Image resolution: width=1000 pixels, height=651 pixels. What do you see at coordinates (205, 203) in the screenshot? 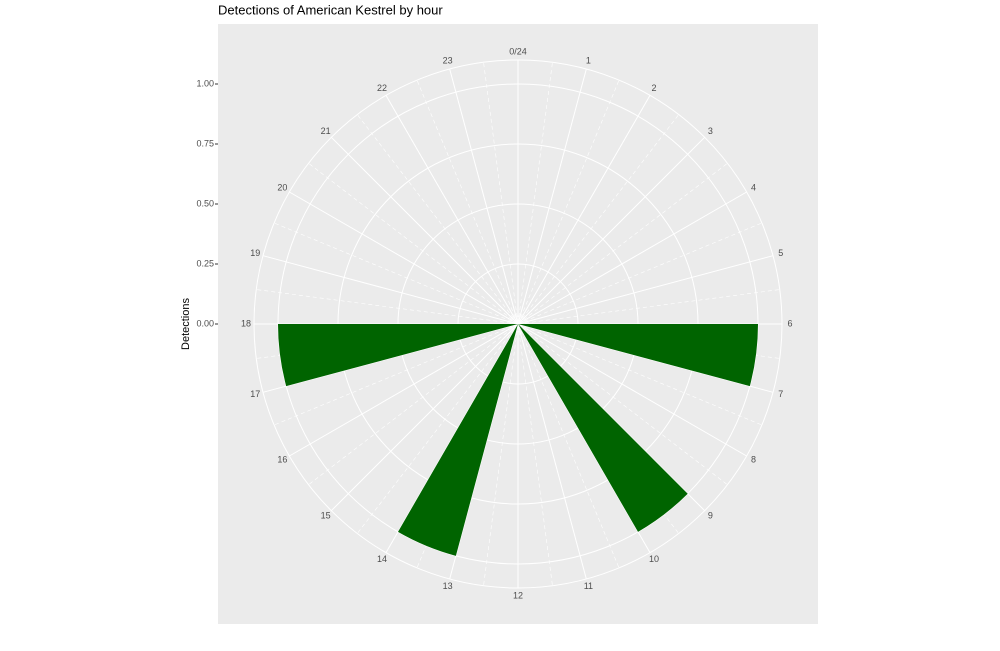
I see `y-tick-label: 0.50` at bounding box center [205, 203].